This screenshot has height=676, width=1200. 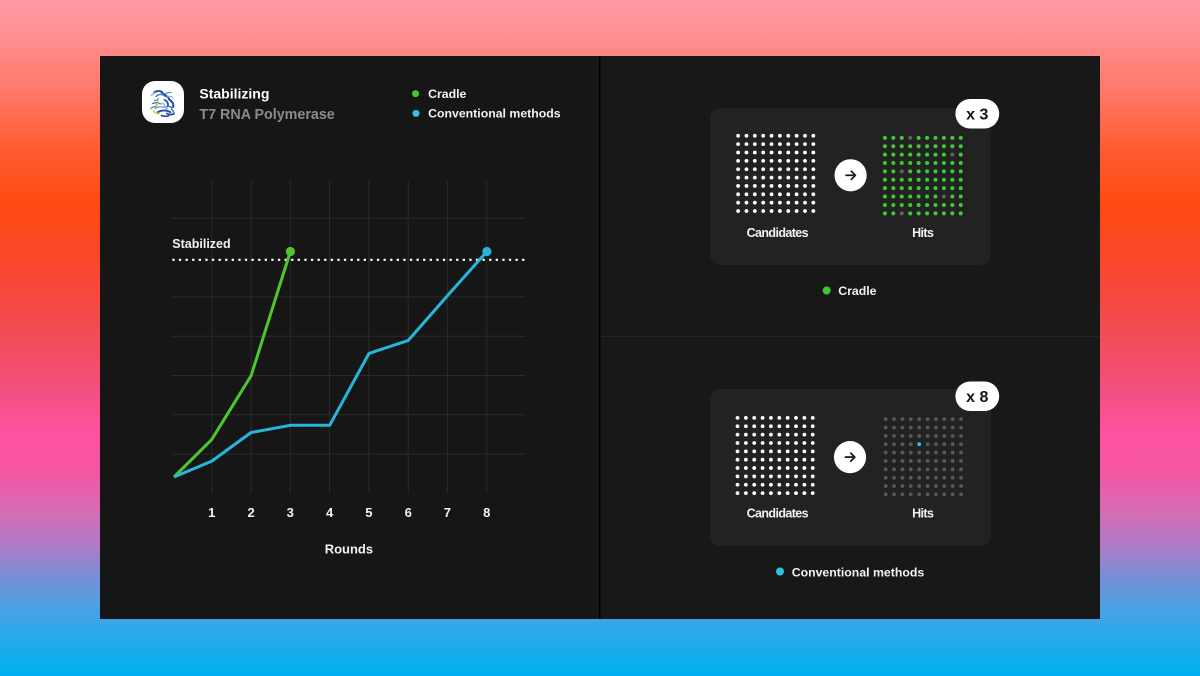 I want to click on svg-text: 4, so click(x=330, y=512).